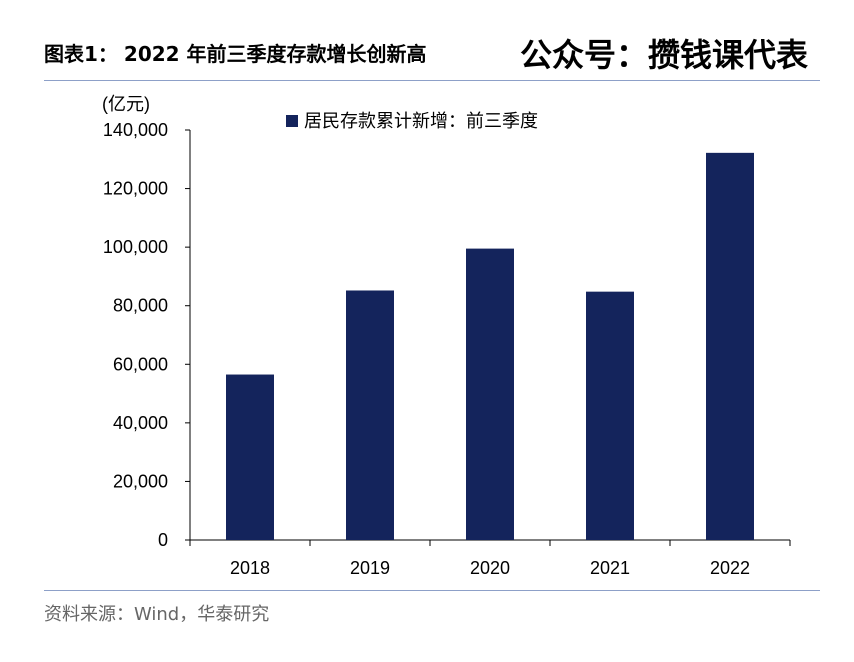  What do you see at coordinates (432, 80) in the screenshot?
I see `top-rule` at bounding box center [432, 80].